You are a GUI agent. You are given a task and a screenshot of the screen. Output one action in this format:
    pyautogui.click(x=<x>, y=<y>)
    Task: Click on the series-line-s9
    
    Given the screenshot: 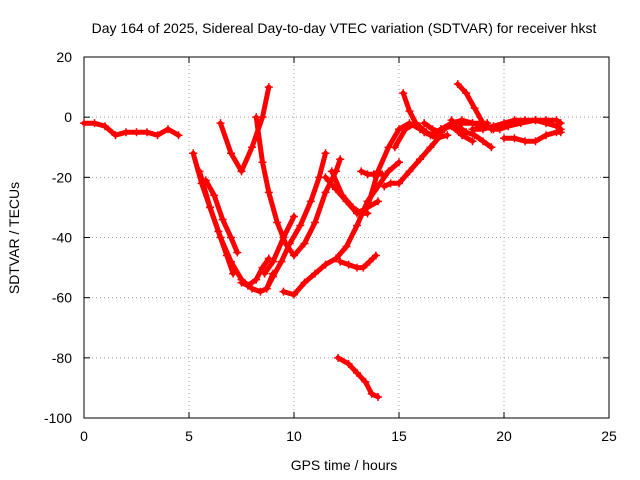 What is the action you would take?
    pyautogui.click(x=296, y=221)
    